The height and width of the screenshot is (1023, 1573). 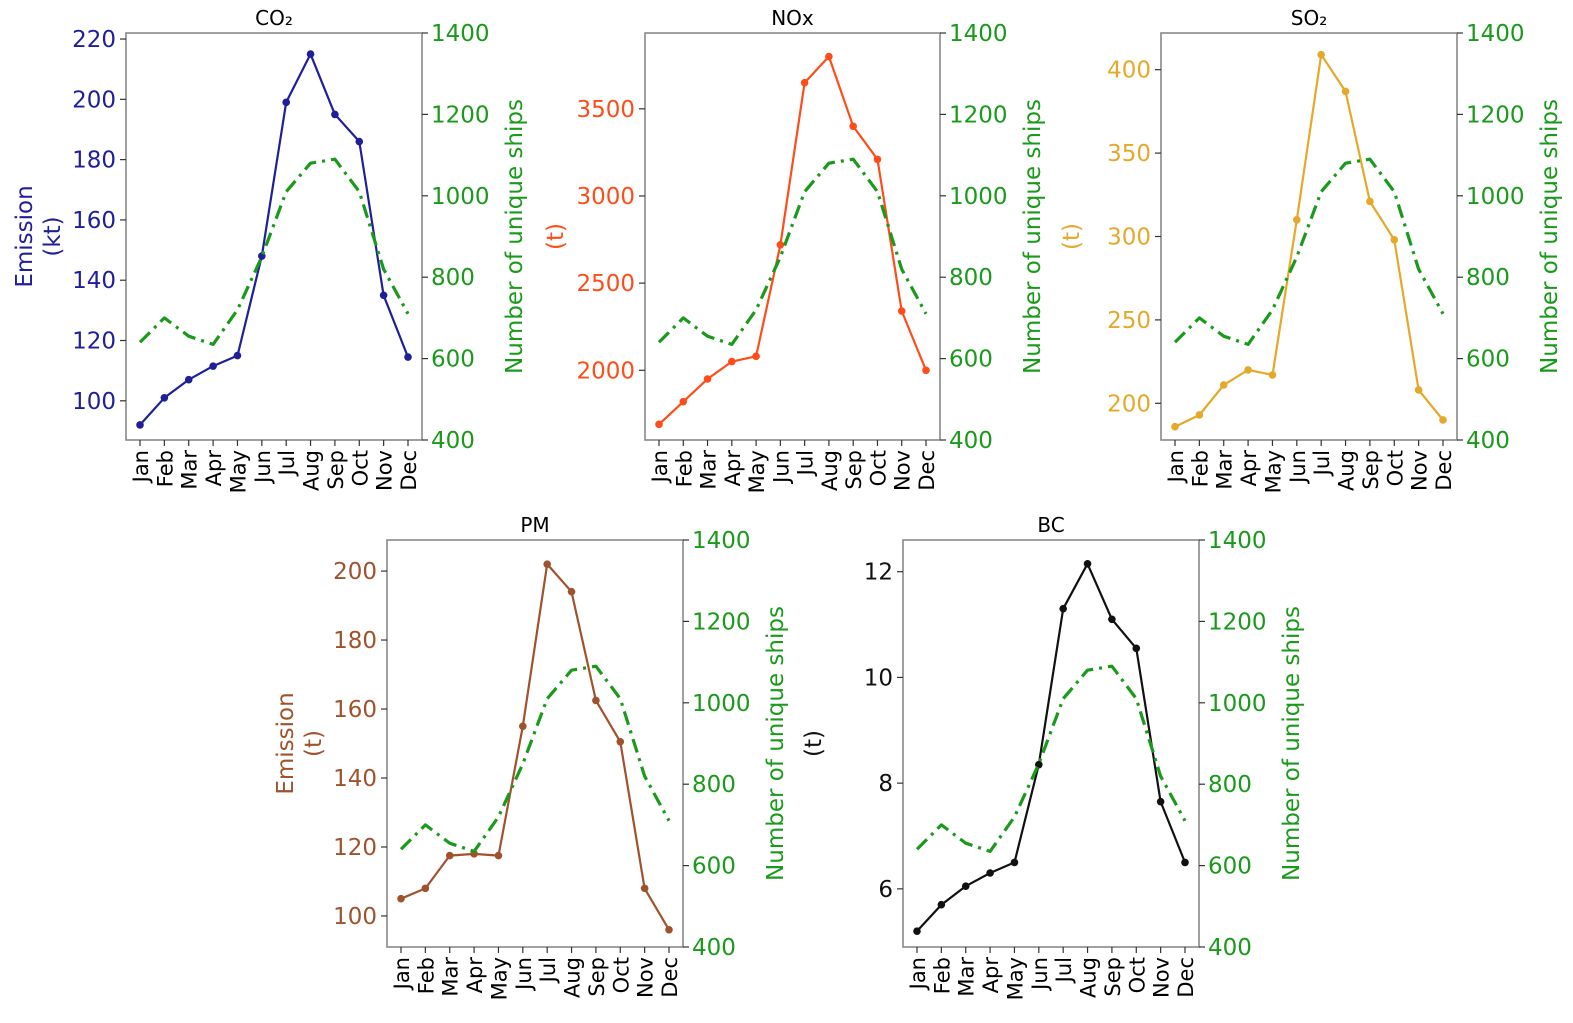 I want to click on ships-line, so click(x=274, y=251).